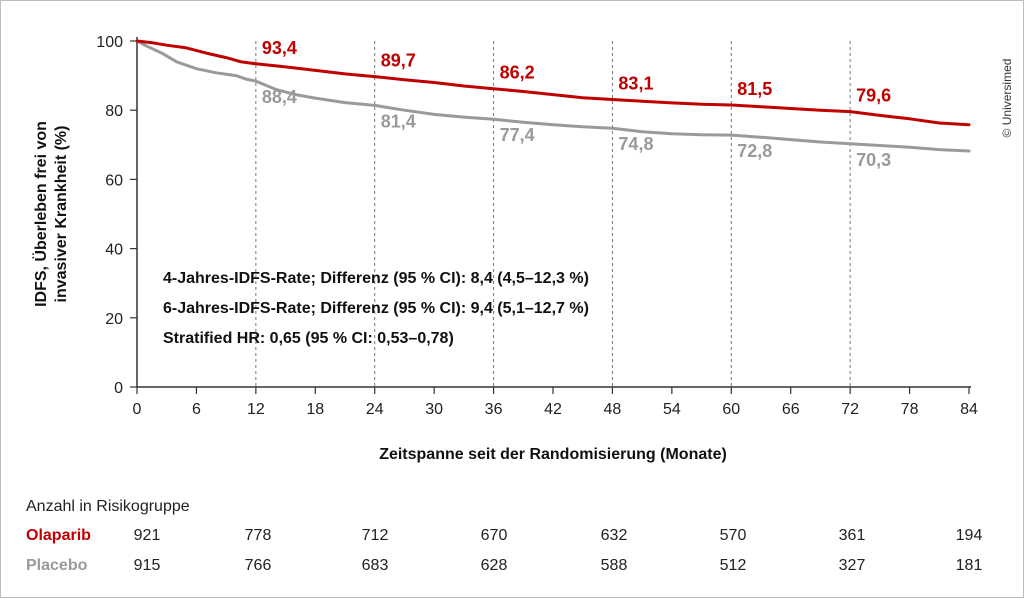 The width and height of the screenshot is (1024, 598). I want to click on risk-value-olaparib: 570, so click(733, 535).